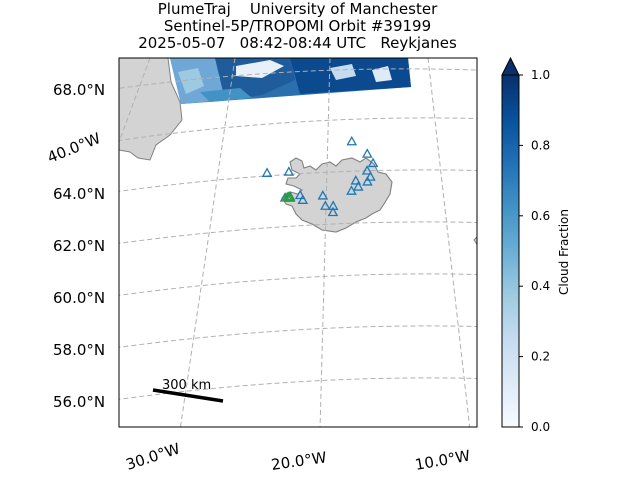 The image size is (640, 480). What do you see at coordinates (540, 286) in the screenshot?
I see `colorbar-tick-label: 0.4` at bounding box center [540, 286].